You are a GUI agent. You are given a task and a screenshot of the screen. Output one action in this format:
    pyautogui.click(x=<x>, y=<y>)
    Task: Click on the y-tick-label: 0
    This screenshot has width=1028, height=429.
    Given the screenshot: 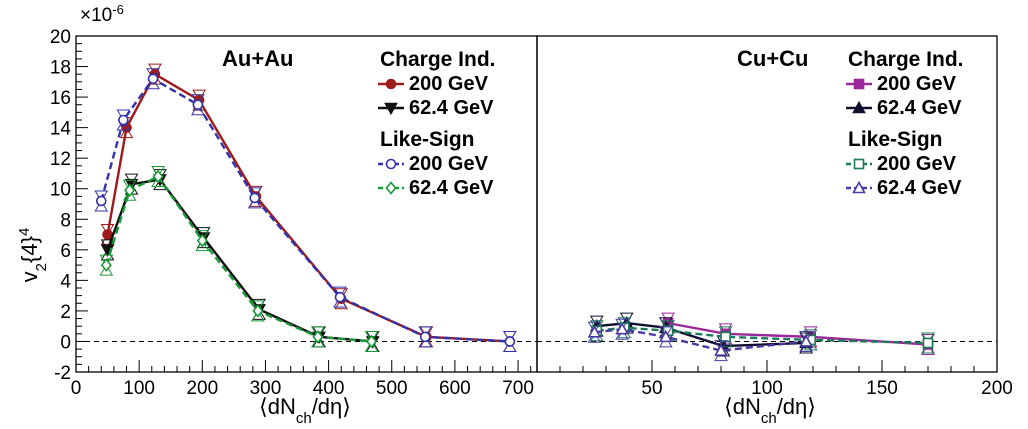 What is the action you would take?
    pyautogui.click(x=65, y=342)
    